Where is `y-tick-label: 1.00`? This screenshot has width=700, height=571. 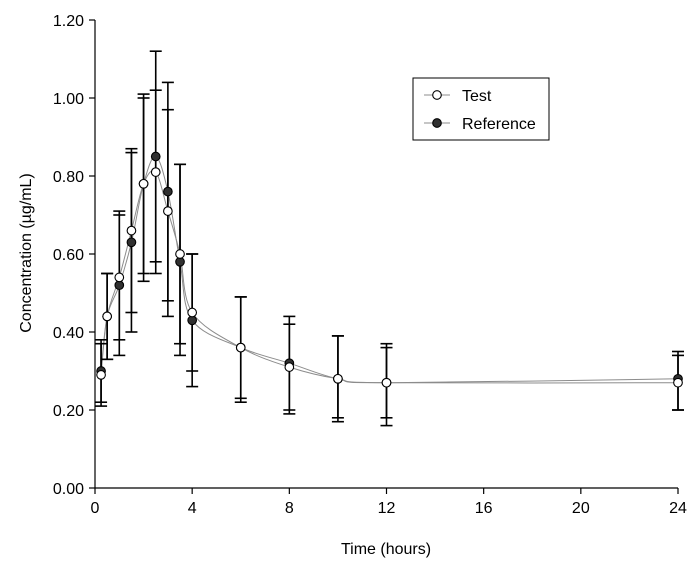
y-tick-label: 1.00 is located at coordinates (68, 99).